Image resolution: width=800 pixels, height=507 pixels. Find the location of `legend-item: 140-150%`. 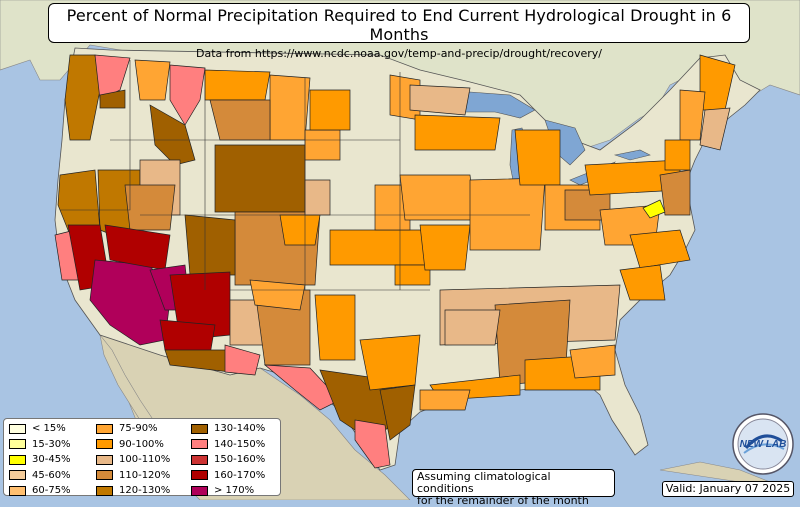

legend-item: 140-150% is located at coordinates (228, 445).